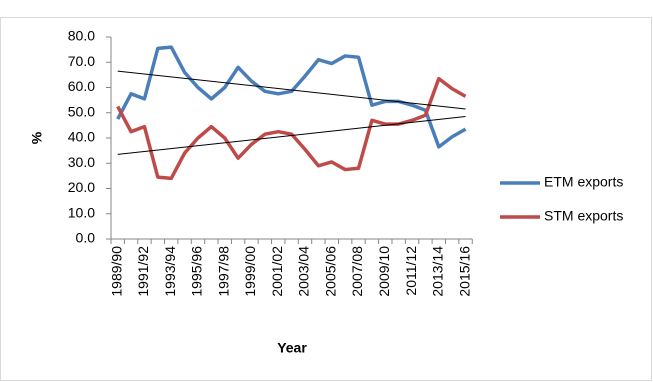 The height and width of the screenshot is (382, 653). Describe the element at coordinates (411, 271) in the screenshot. I see `x-tick-label: 2011/12` at that location.